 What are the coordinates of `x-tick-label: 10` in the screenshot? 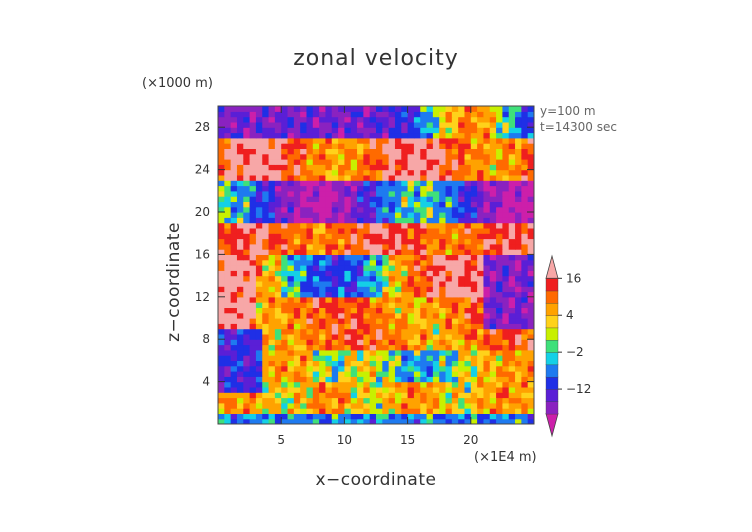 It's located at (344, 440).